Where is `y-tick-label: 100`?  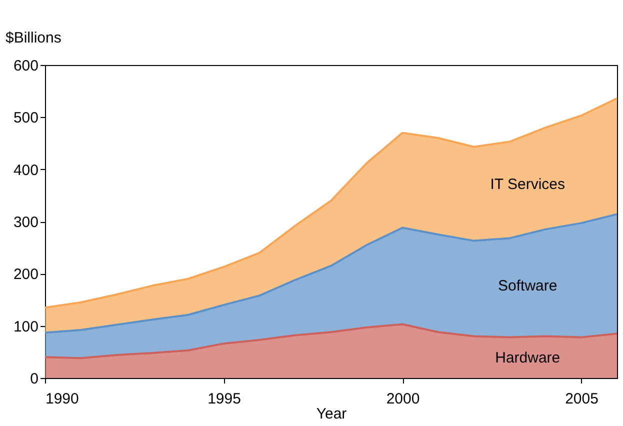 y-tick-label: 100 is located at coordinates (25, 327).